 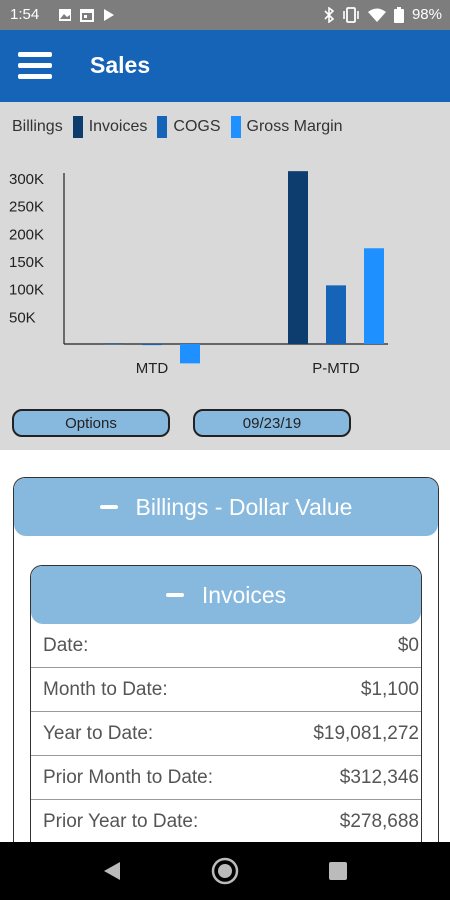 I want to click on recents-icon, so click(x=338, y=871).